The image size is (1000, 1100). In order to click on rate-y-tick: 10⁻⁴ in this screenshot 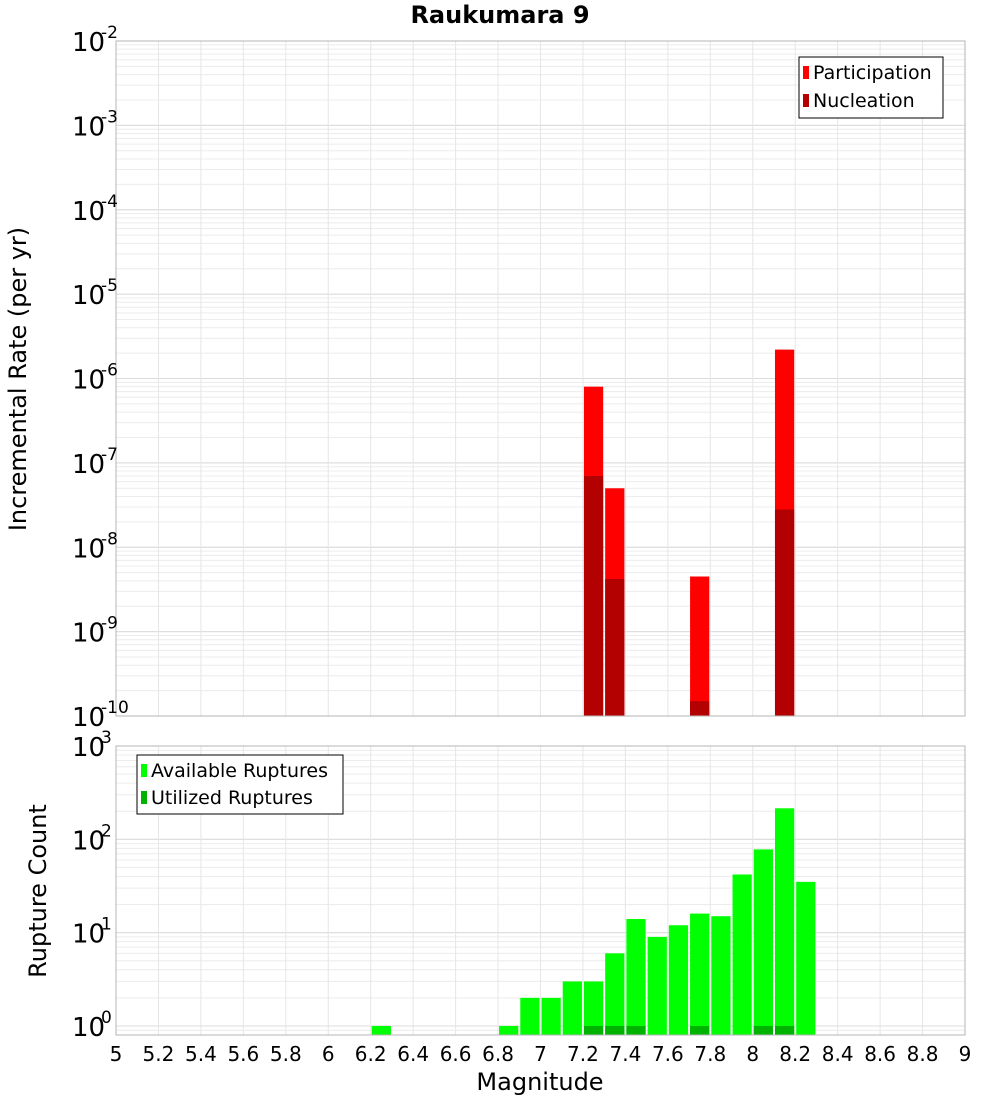, I will do `click(95, 209)`.